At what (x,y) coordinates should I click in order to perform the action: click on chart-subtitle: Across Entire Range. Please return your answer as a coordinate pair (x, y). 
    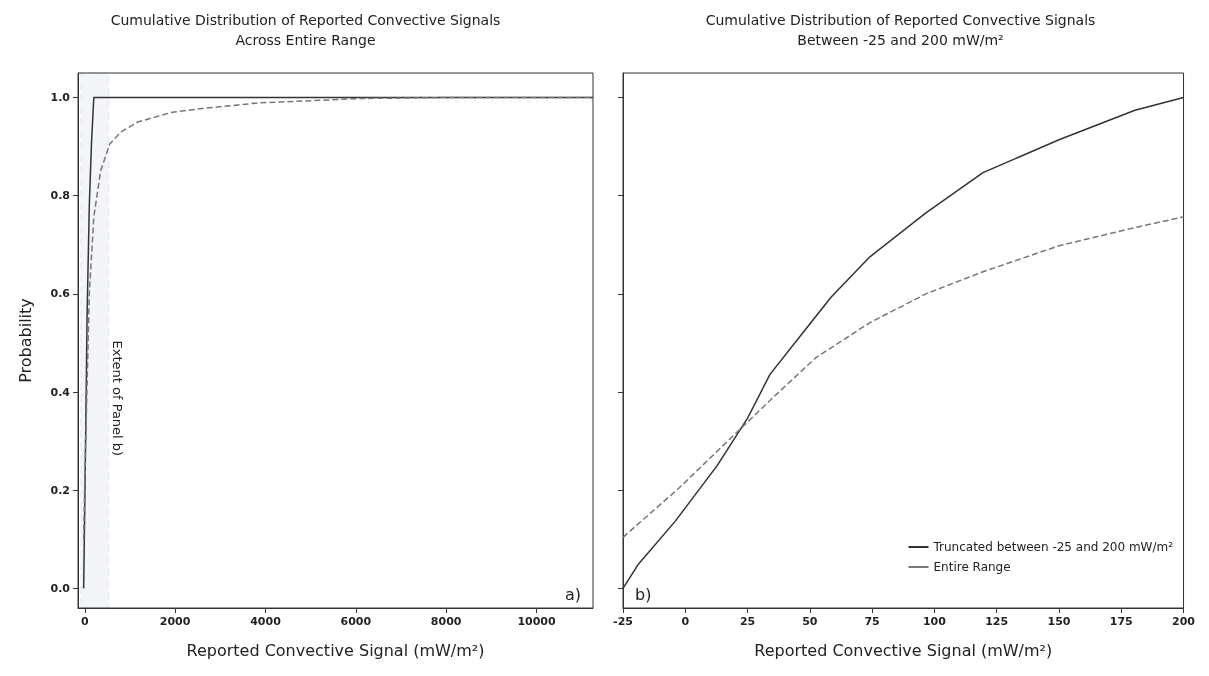
    Looking at the image, I should click on (305, 40).